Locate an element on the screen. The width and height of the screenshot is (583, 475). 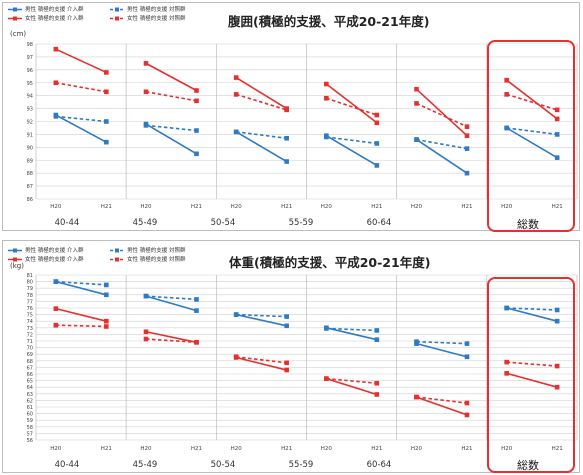
y-tick-label: 97 is located at coordinates (30, 58).